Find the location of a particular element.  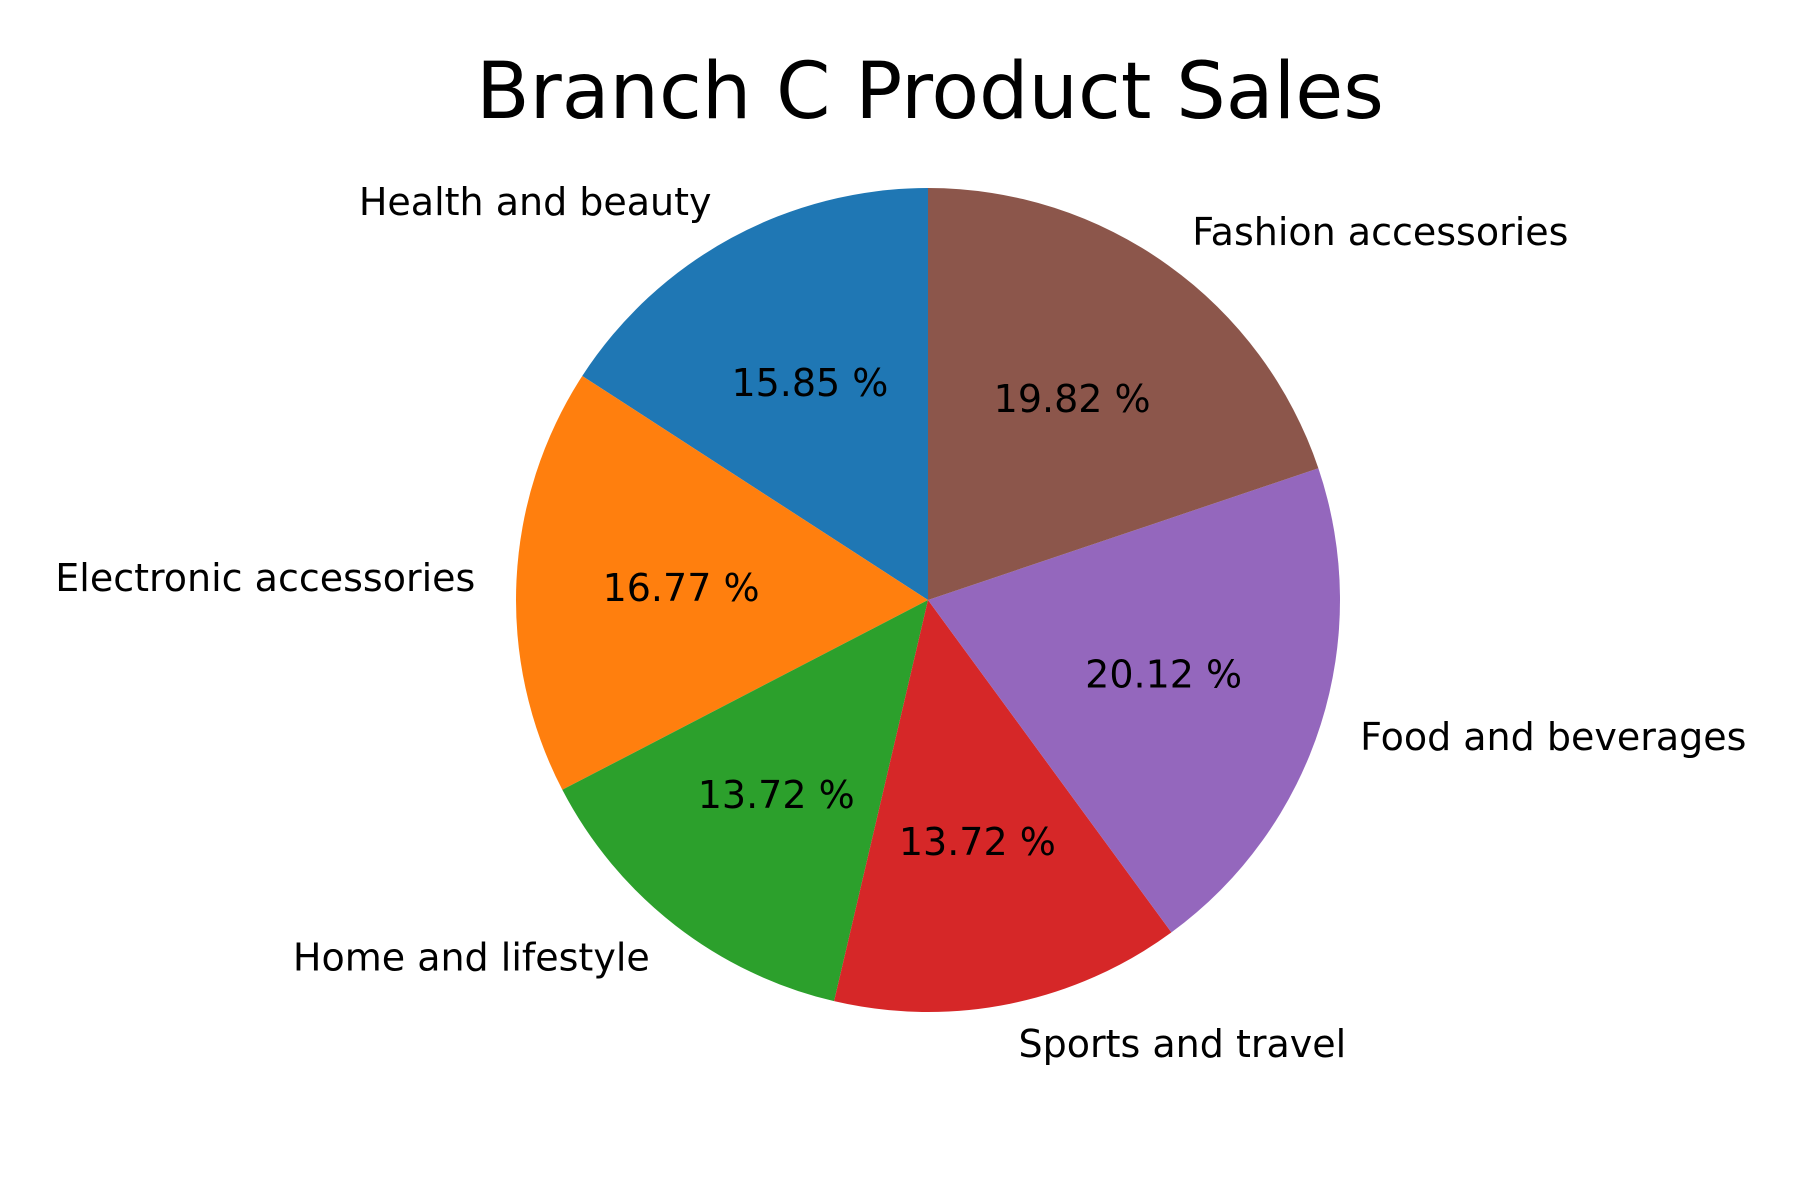

pct-label-home-and-lifestyle: 13.72 % is located at coordinates (776, 795).